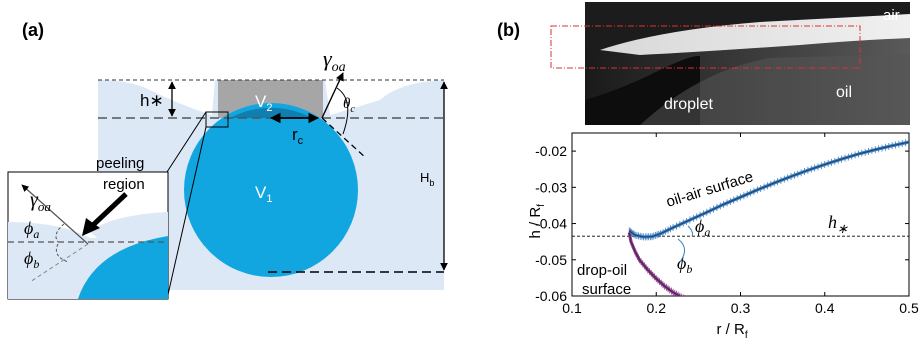 The height and width of the screenshot is (348, 923). Describe the element at coordinates (844, 92) in the screenshot. I see `photo-oil-label: oil` at that location.